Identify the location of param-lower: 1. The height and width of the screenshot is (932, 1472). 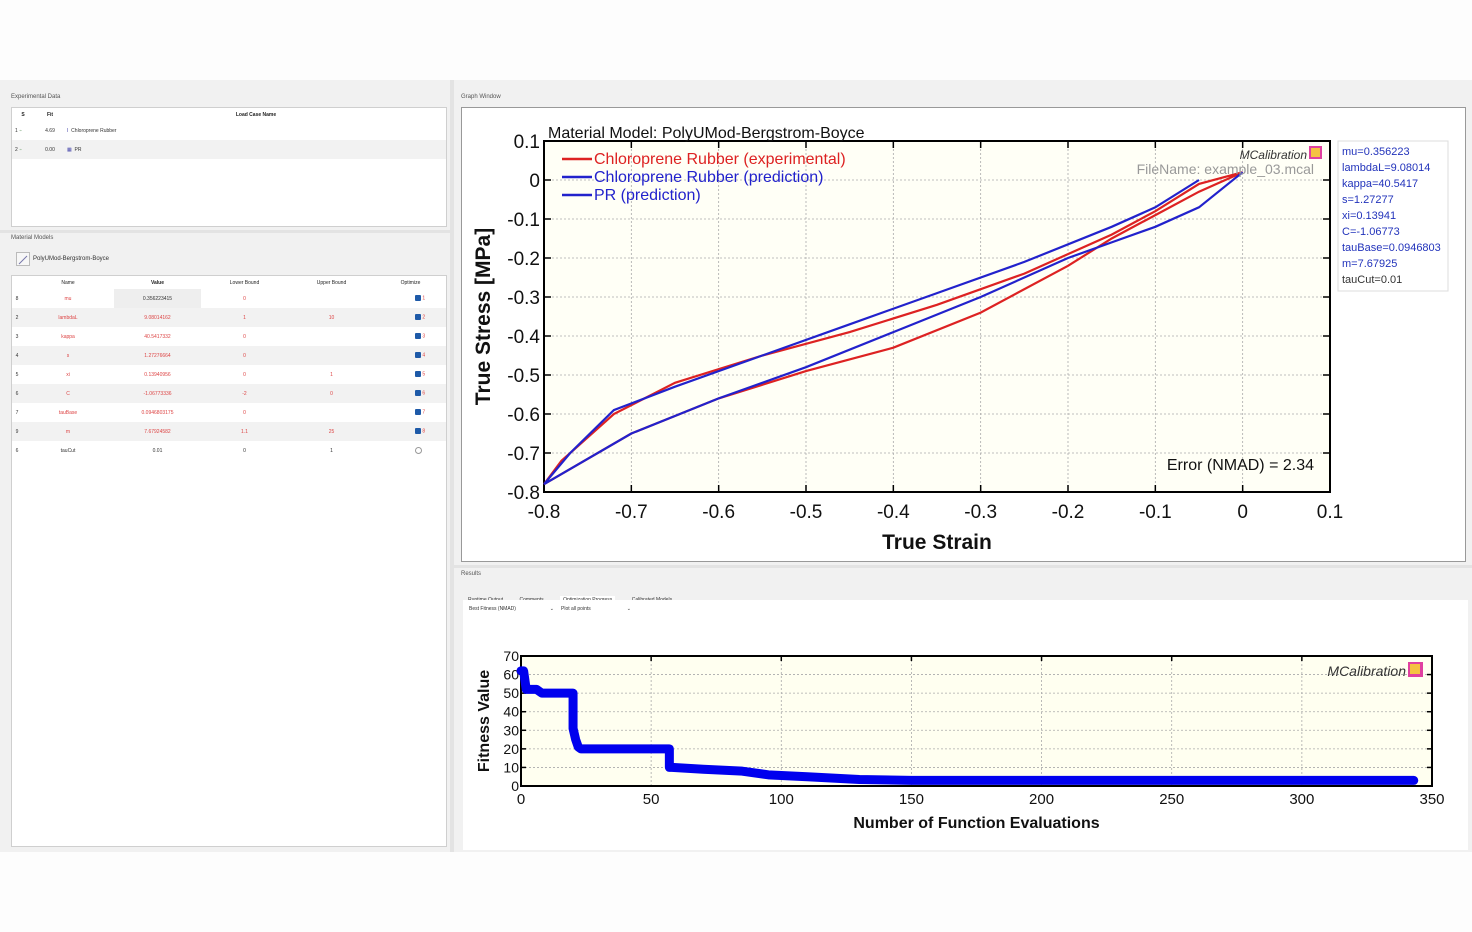
(244, 317).